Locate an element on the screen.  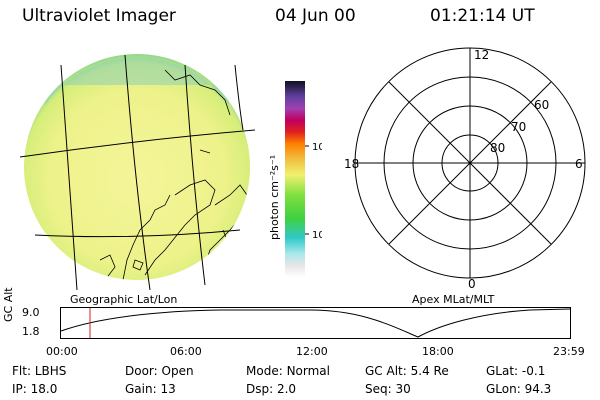
app-title: Ultraviolet Imager is located at coordinates (99, 16).